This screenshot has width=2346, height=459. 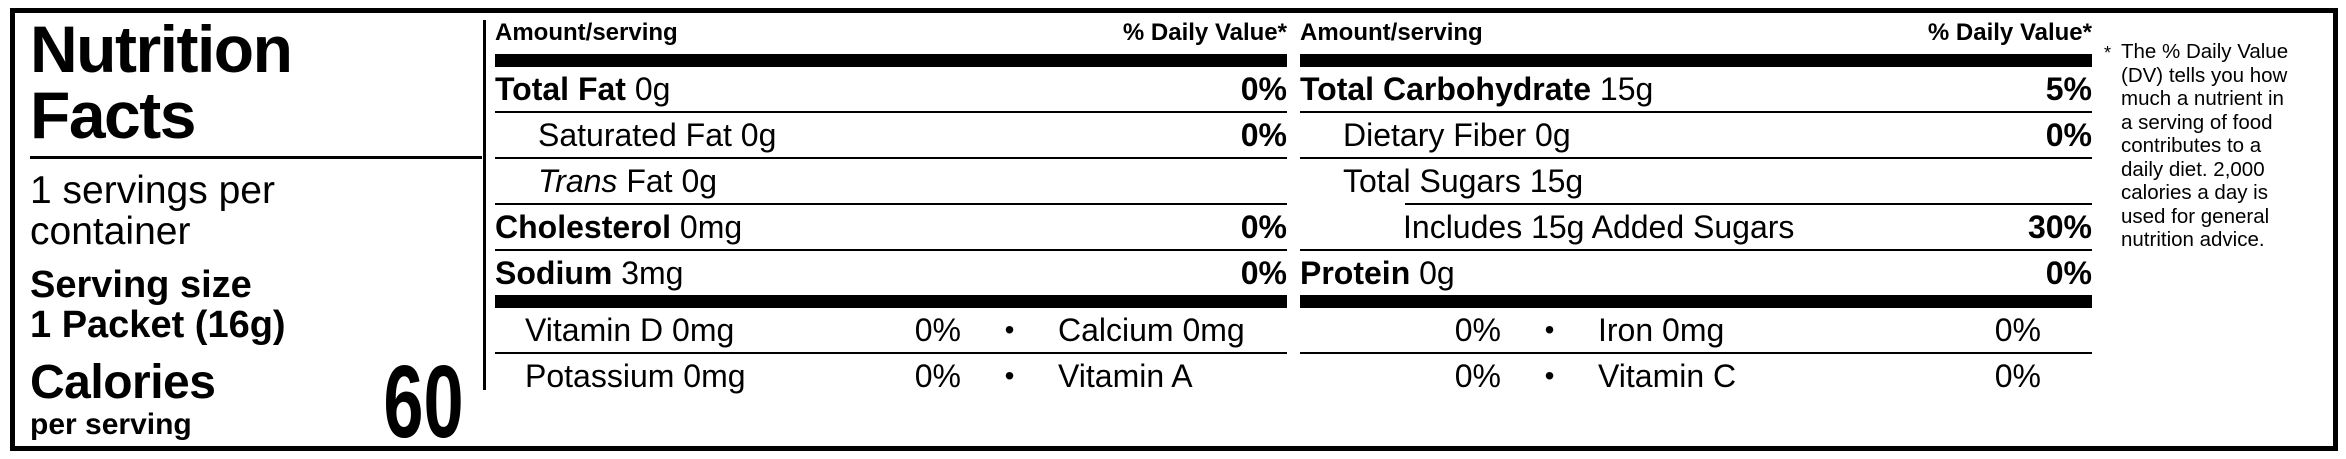 I want to click on dietary-fiber-row: Dietary Fiber 0g 0%, so click(x=1696, y=135).